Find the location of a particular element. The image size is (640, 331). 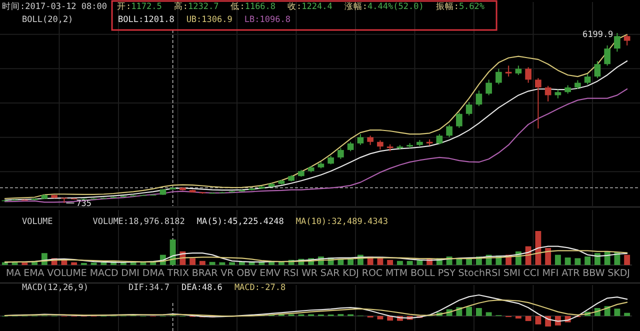

chart-title: VOLUME is located at coordinates (37, 222).